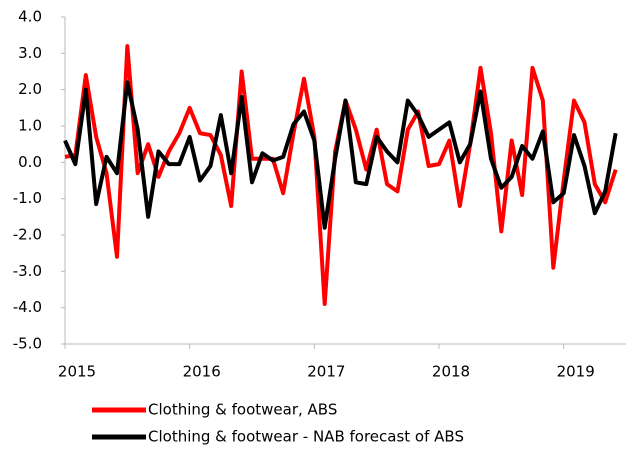  I want to click on y-tick-label: 2.0, so click(30, 89).